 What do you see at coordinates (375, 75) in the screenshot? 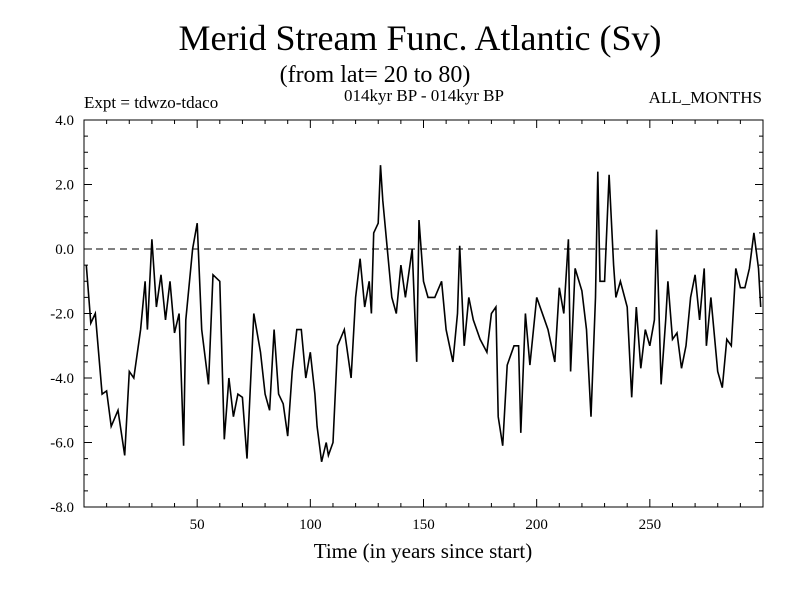
I see `chart-subtitle: (from lat= 20 to 80)` at bounding box center [375, 75].